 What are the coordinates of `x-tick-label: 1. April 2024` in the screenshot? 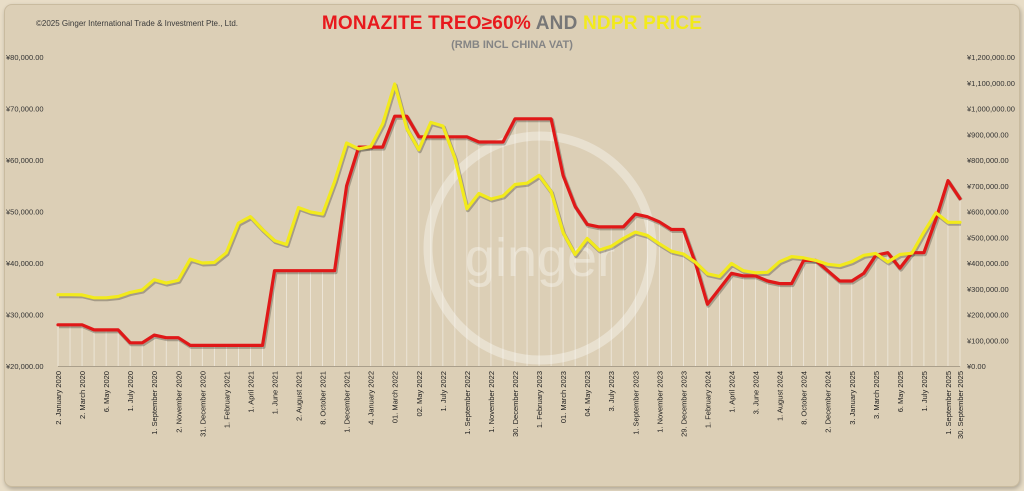 It's located at (731, 392).